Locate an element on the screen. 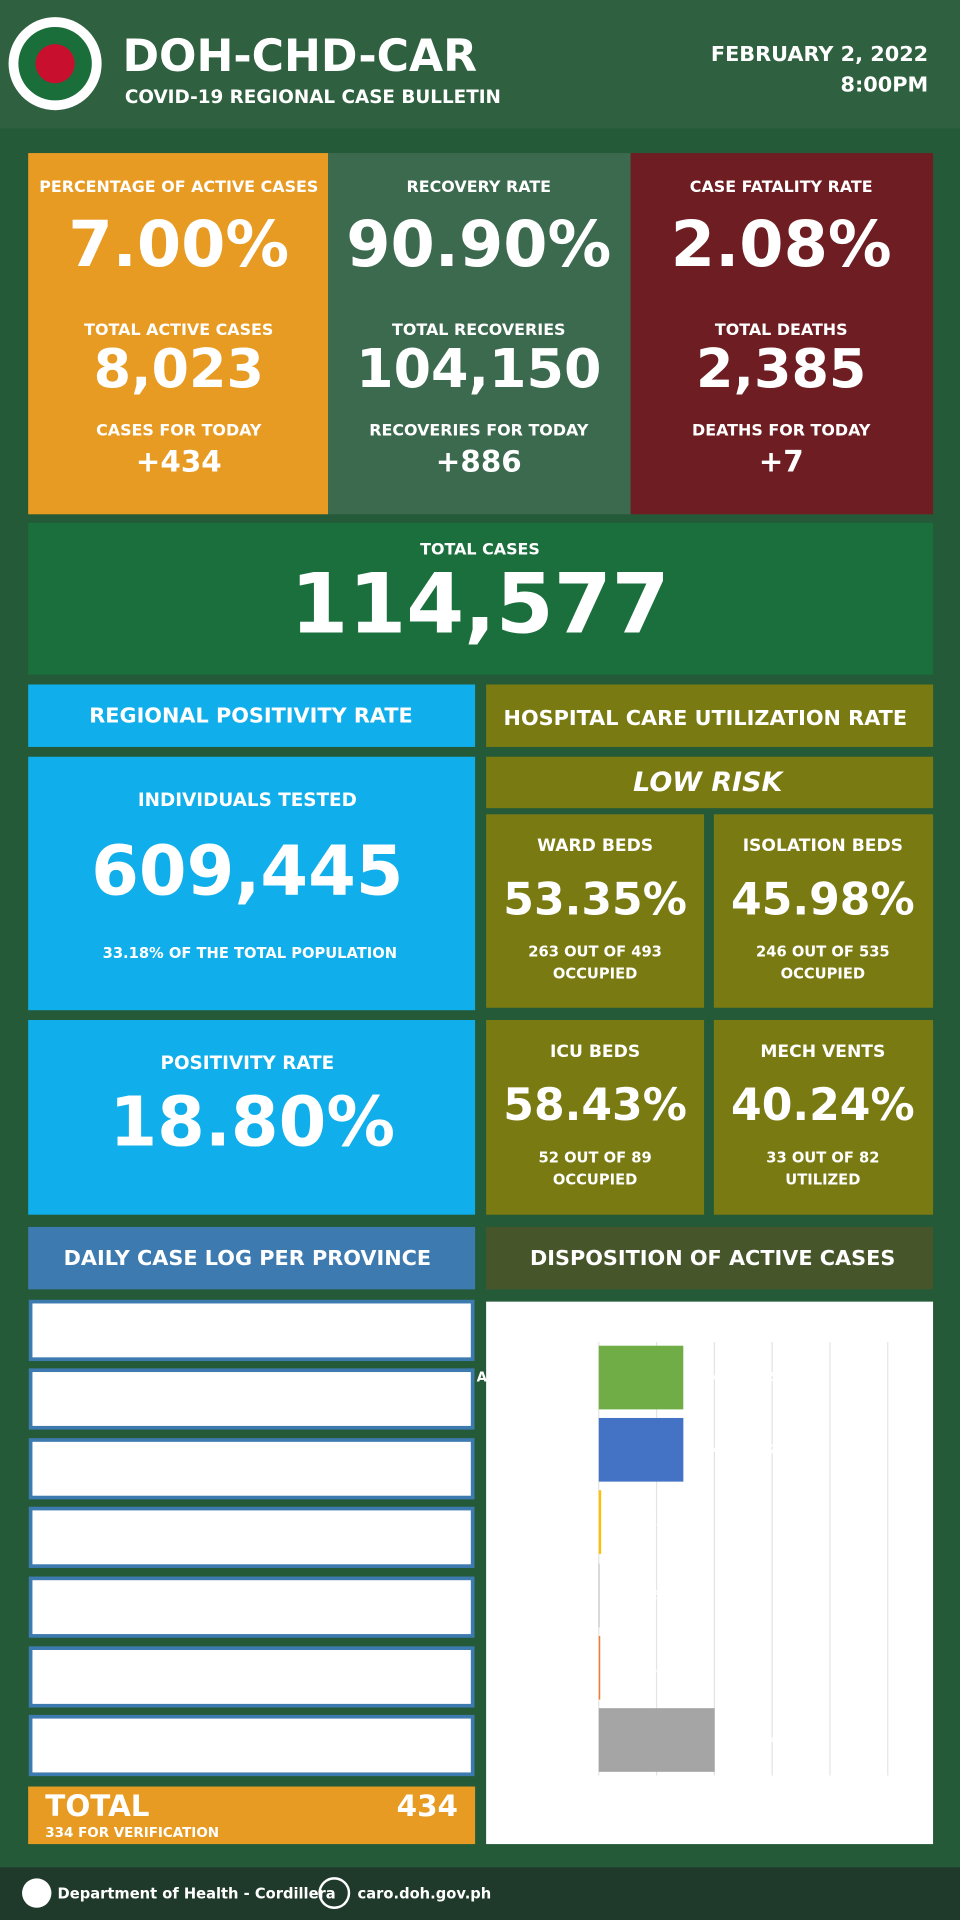 This screenshot has width=960, height=1920. today-label: CASES FOR TODAY is located at coordinates (179, 430).